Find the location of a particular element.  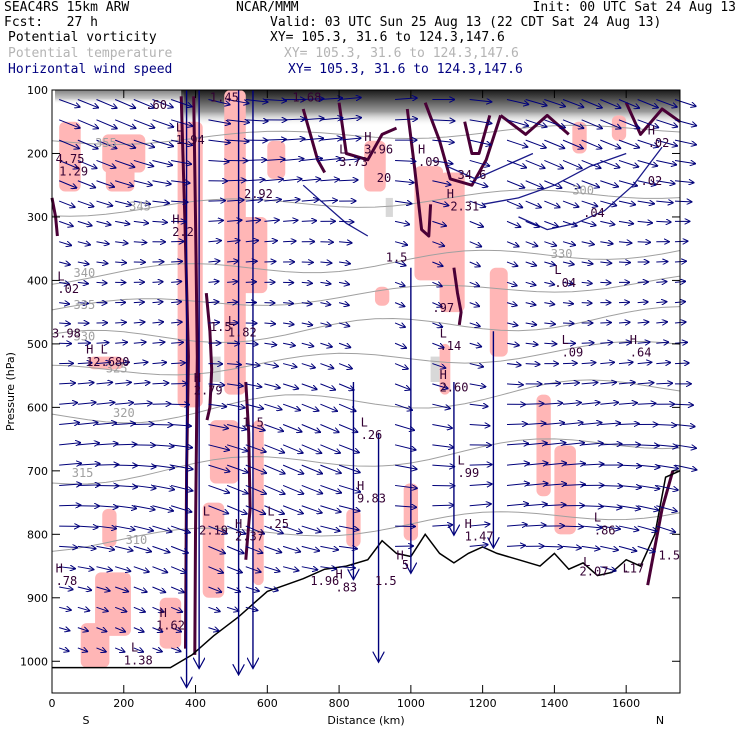

pv-label: 3.96 is located at coordinates (378, 149).